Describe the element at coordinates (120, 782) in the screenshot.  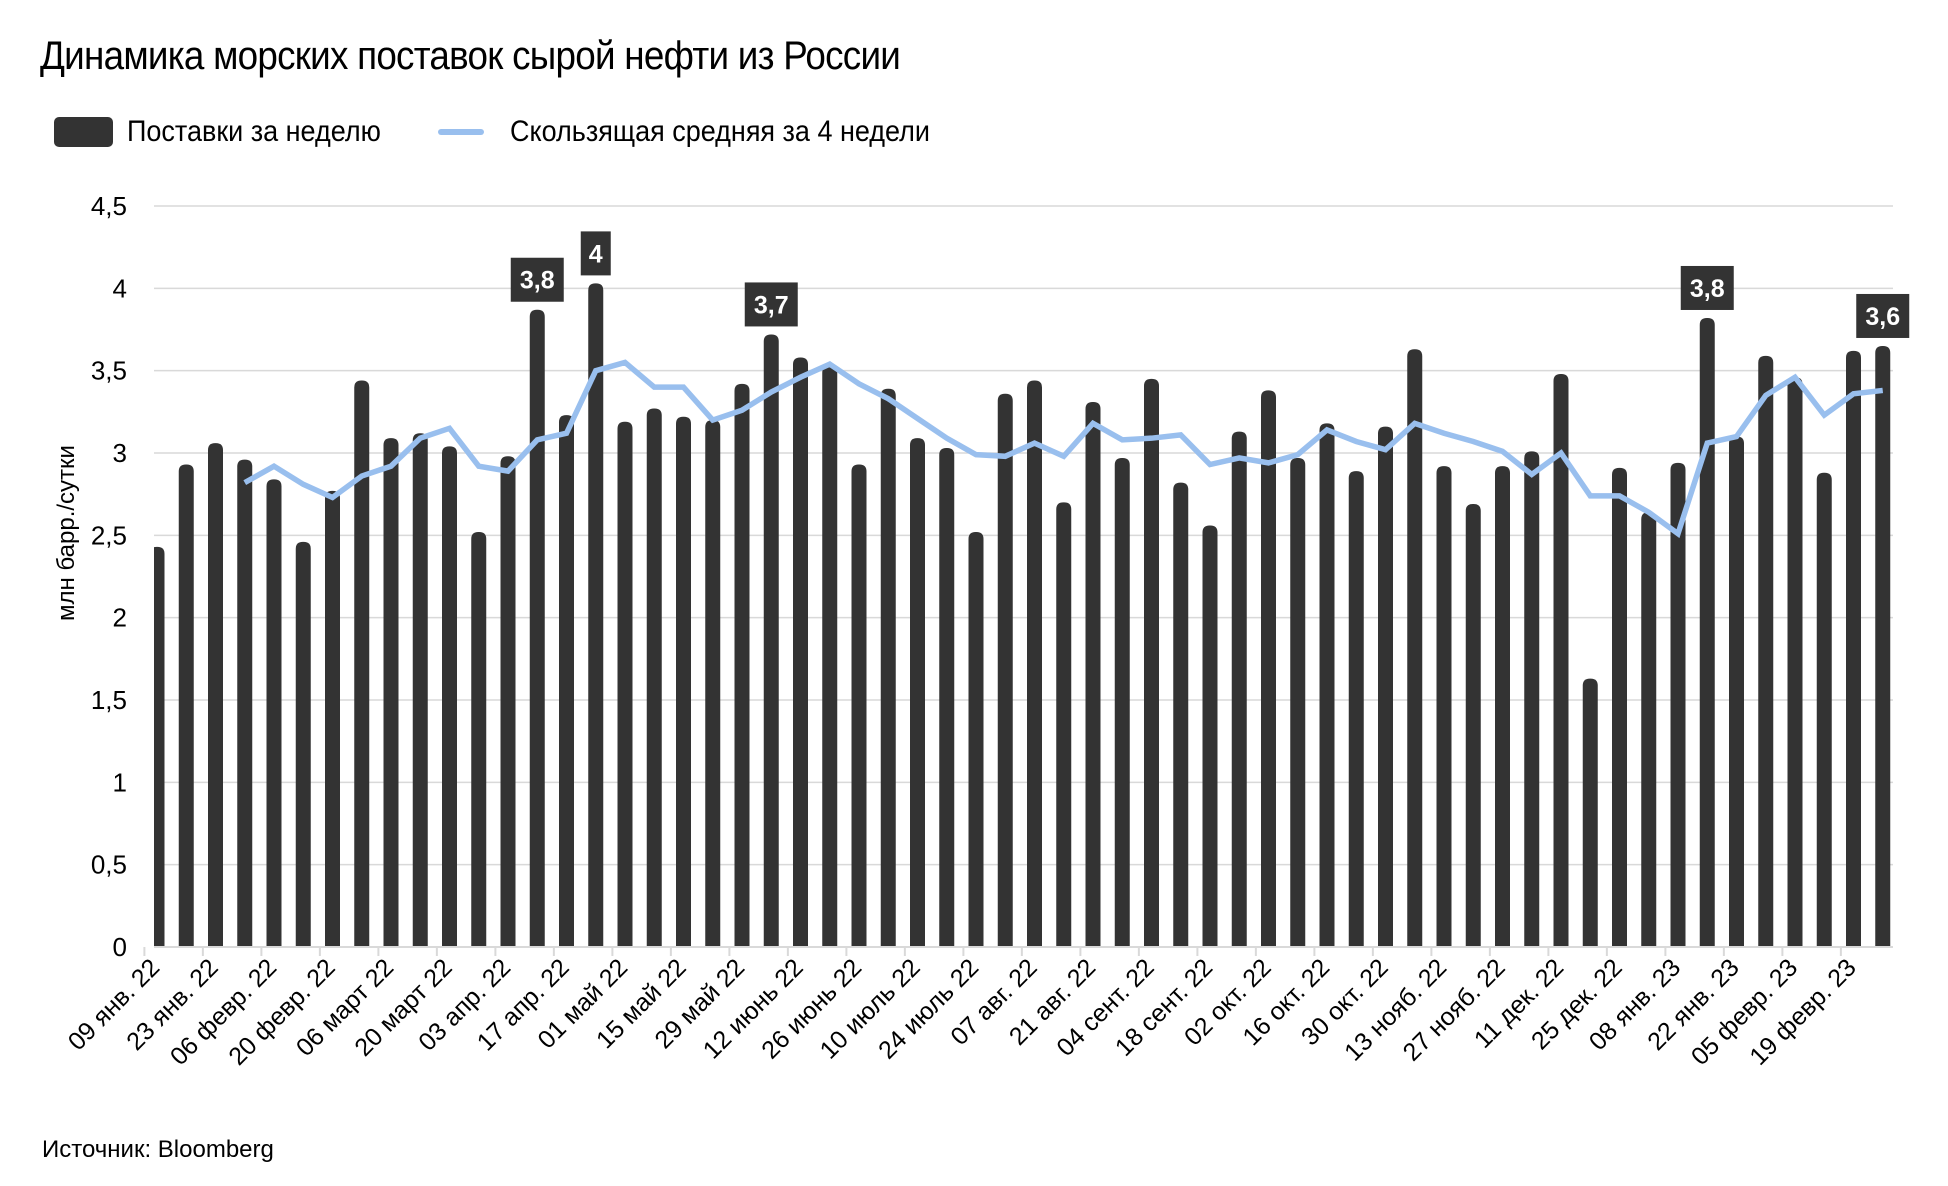
I see `y-tick-label: 1` at that location.